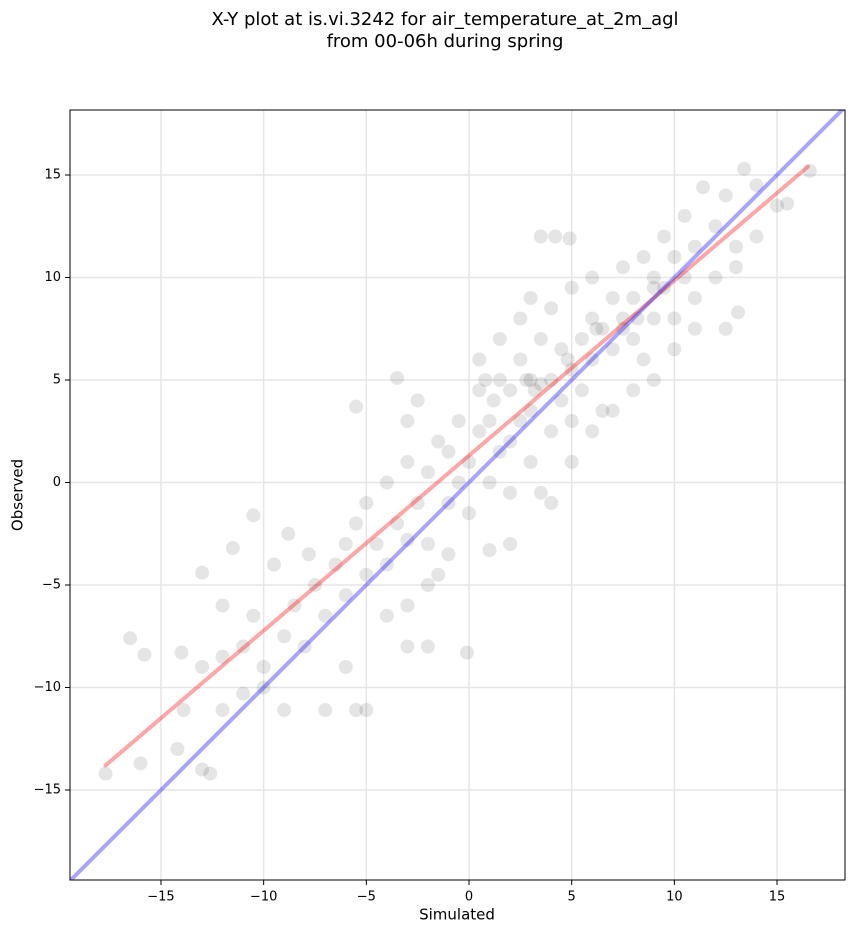 The image size is (854, 934). I want to click on x-tick-label: −15, so click(160, 897).